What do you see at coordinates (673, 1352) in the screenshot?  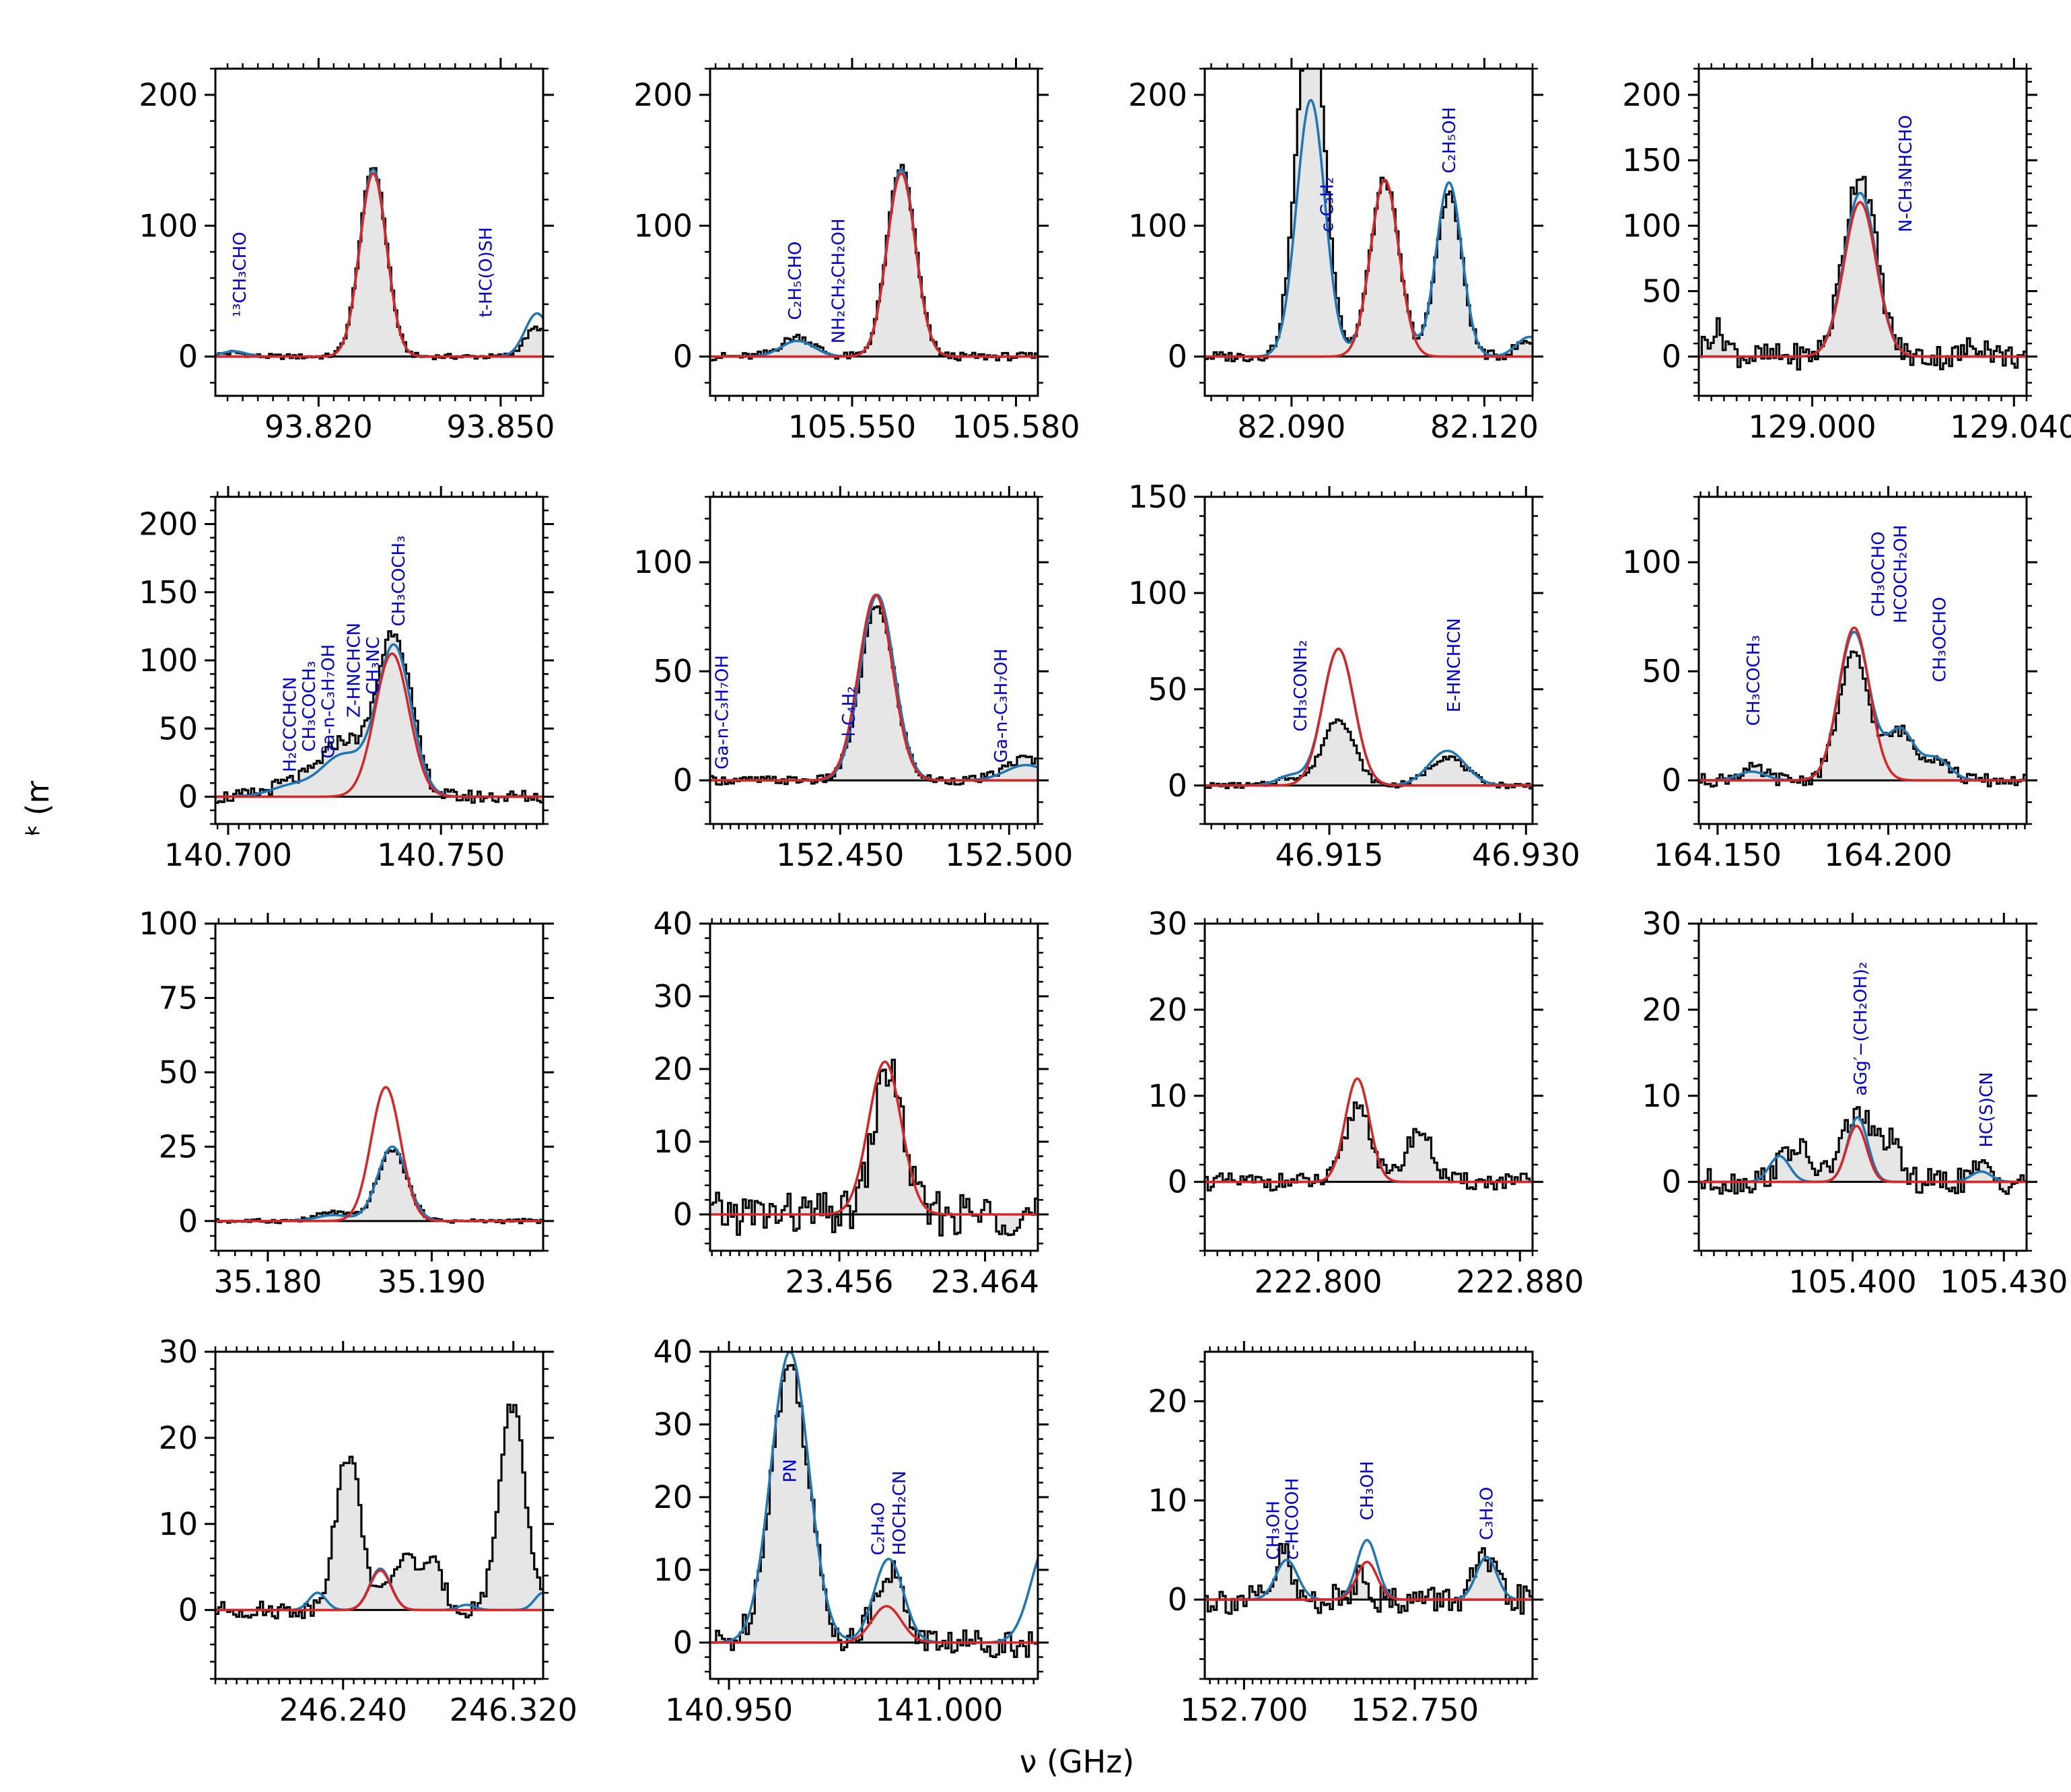 I see `y-tick-label: 40` at bounding box center [673, 1352].